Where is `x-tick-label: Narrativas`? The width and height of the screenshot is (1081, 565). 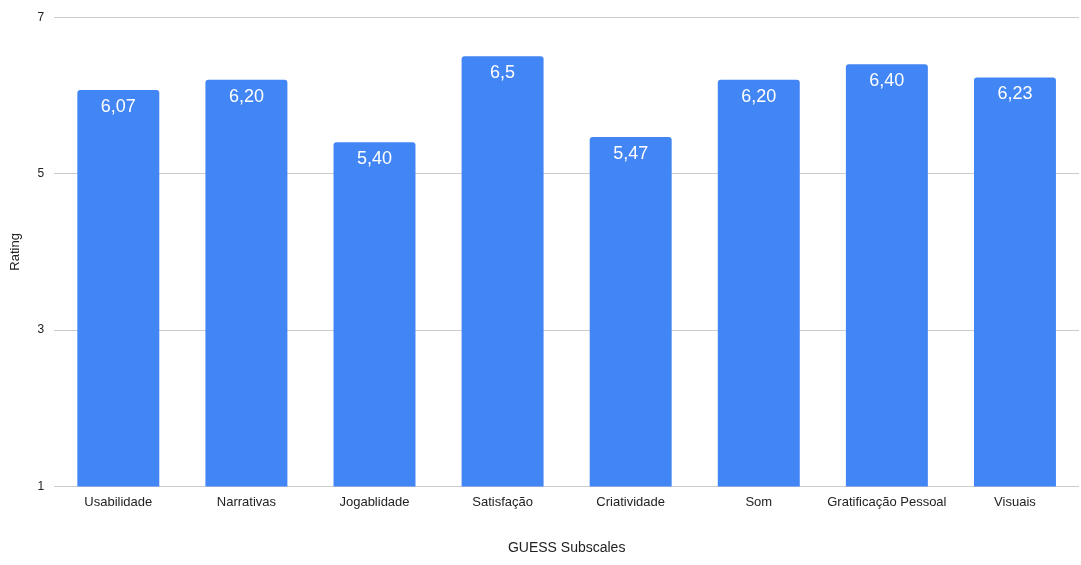
x-tick-label: Narrativas is located at coordinates (246, 501).